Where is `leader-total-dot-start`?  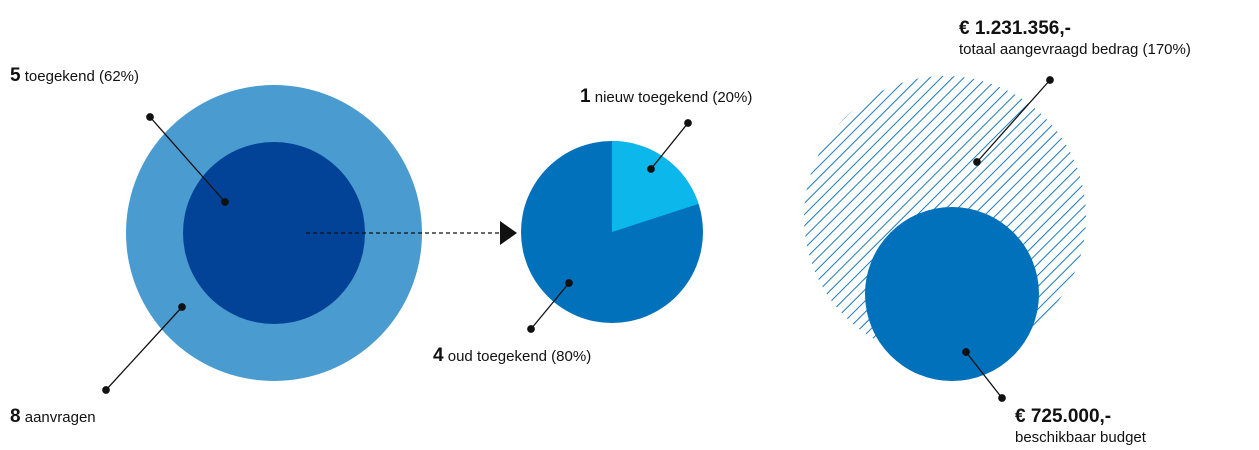 leader-total-dot-start is located at coordinates (182, 307).